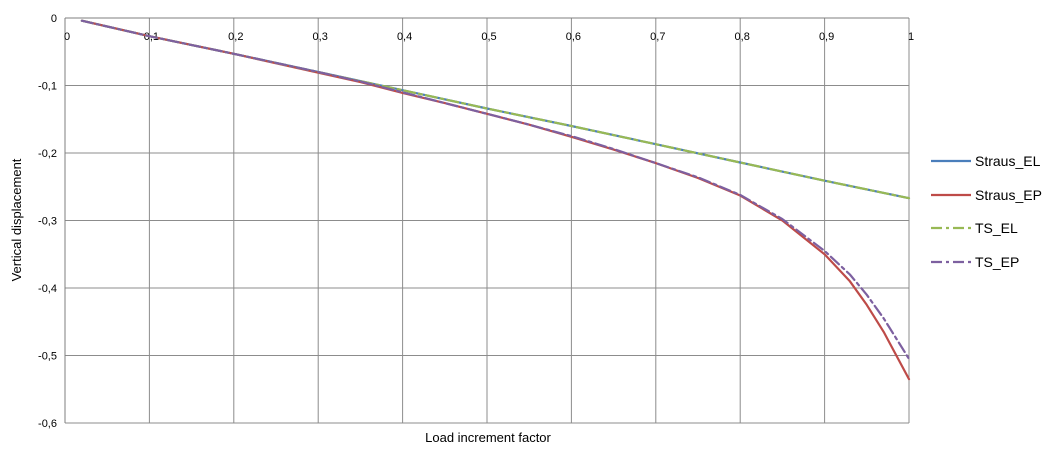 The width and height of the screenshot is (1064, 451). What do you see at coordinates (47, 289) in the screenshot?
I see `y-tick-label: -0,4` at bounding box center [47, 289].